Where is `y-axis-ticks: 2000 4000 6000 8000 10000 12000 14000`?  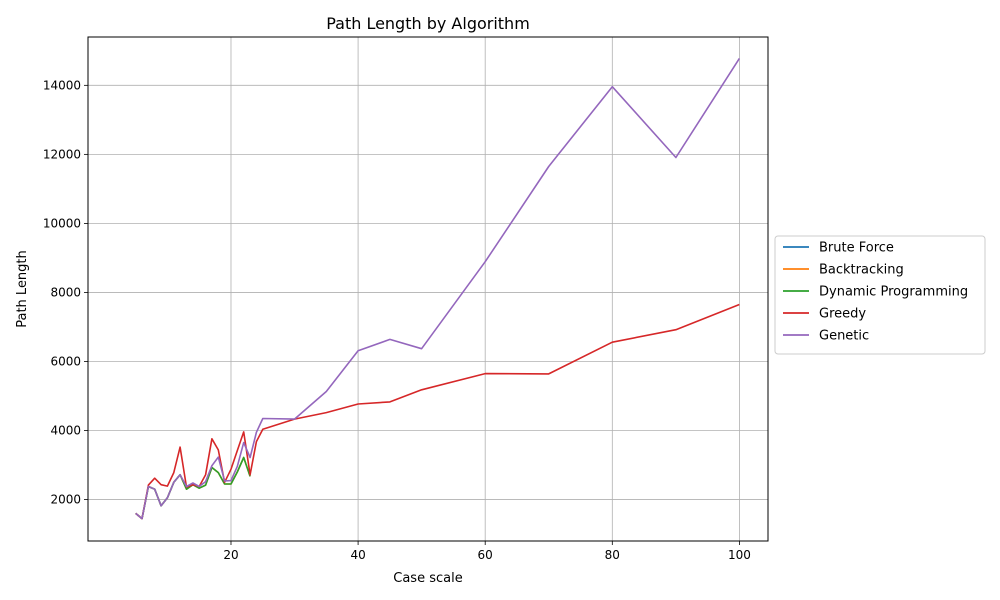
y-axis-ticks: 2000 4000 6000 8000 10000 12000 14000 is located at coordinates (65, 292).